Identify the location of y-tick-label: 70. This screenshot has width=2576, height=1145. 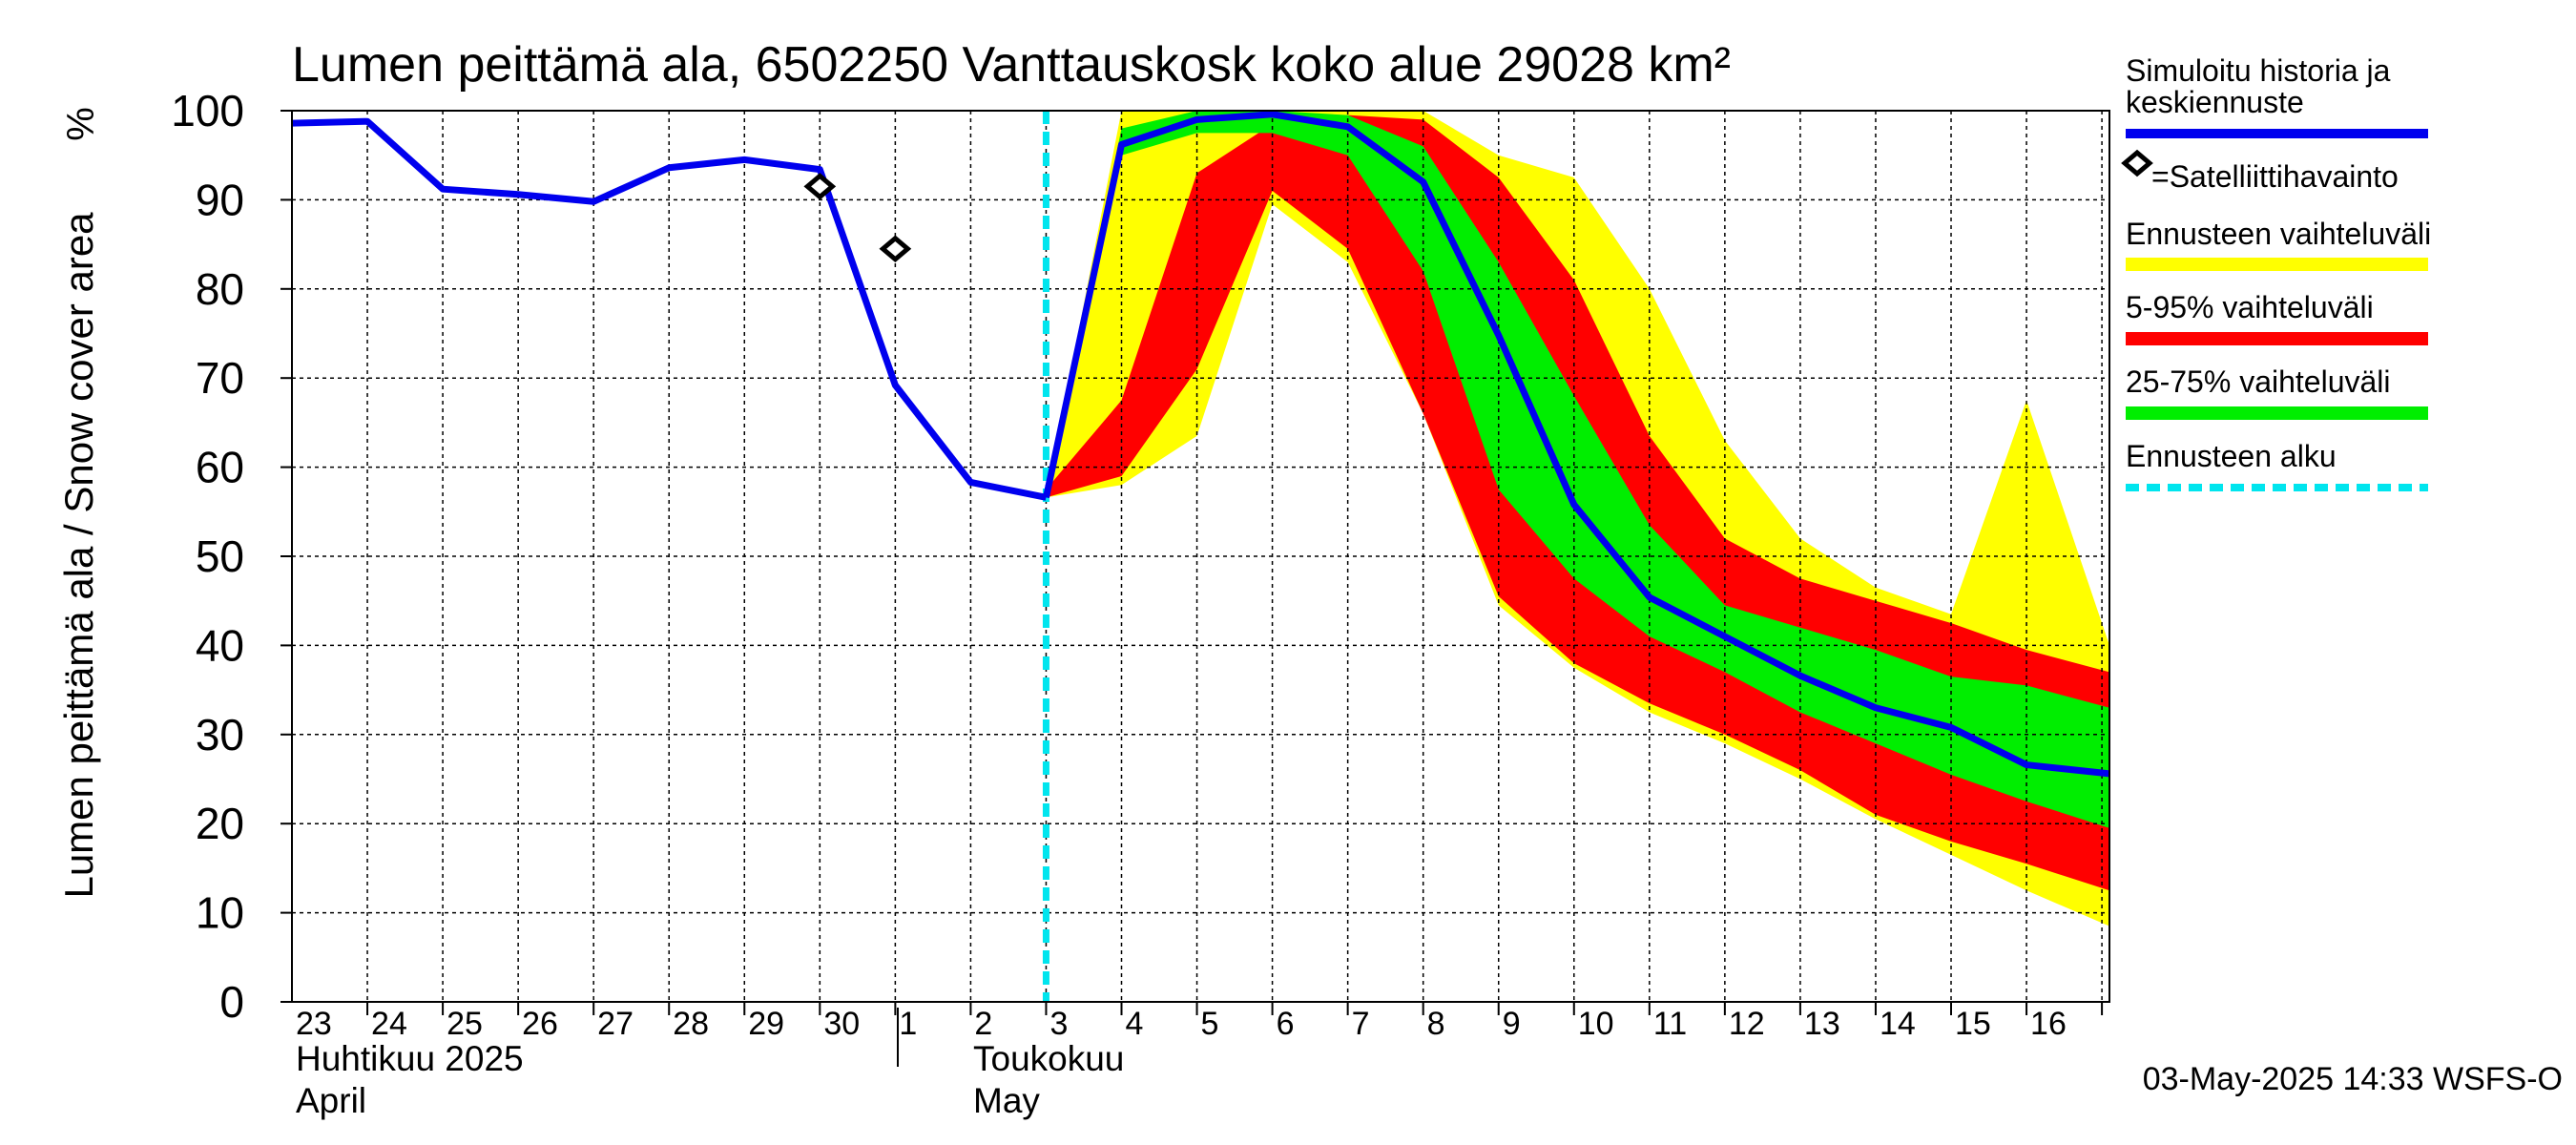
(220, 378).